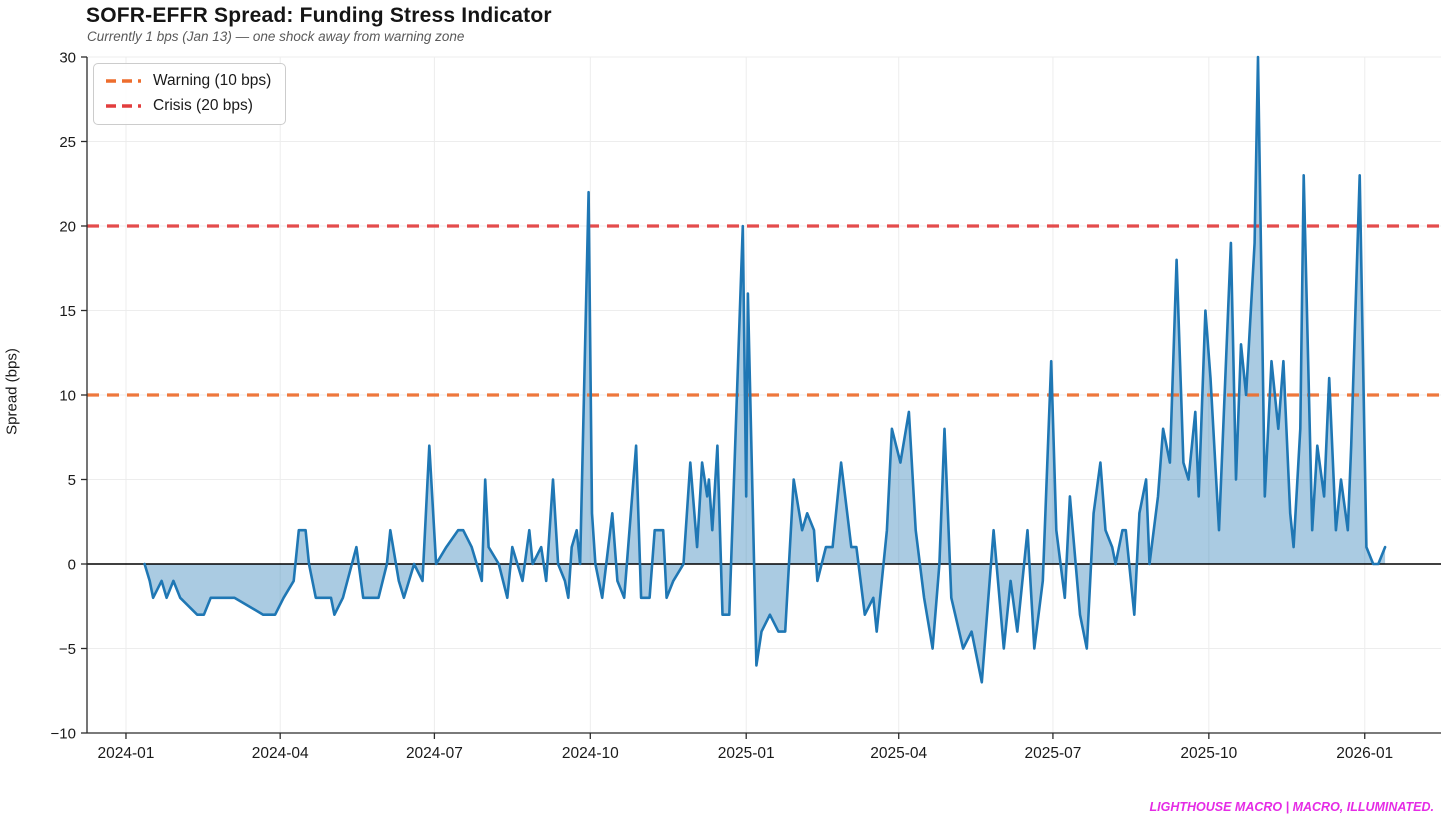  I want to click on legend-entry-warning: Warning (10 bps), so click(188, 81).